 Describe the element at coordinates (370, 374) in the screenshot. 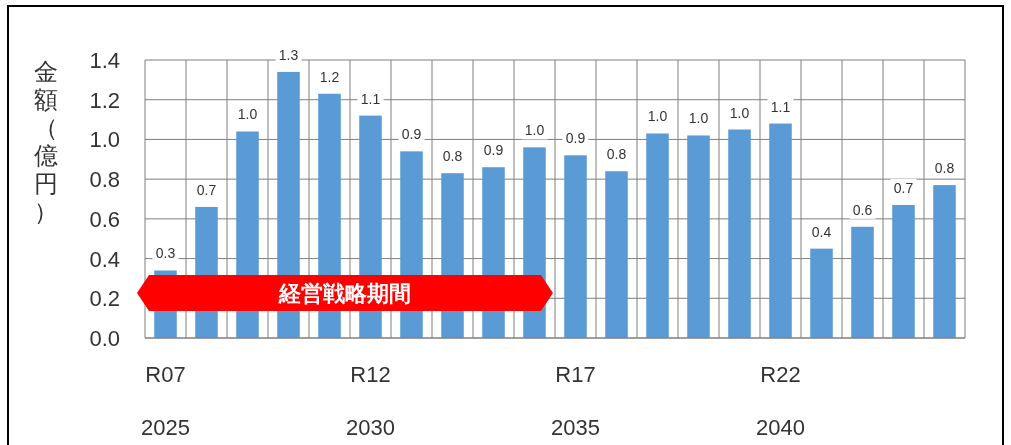

I see `x-tick-label: R12` at that location.